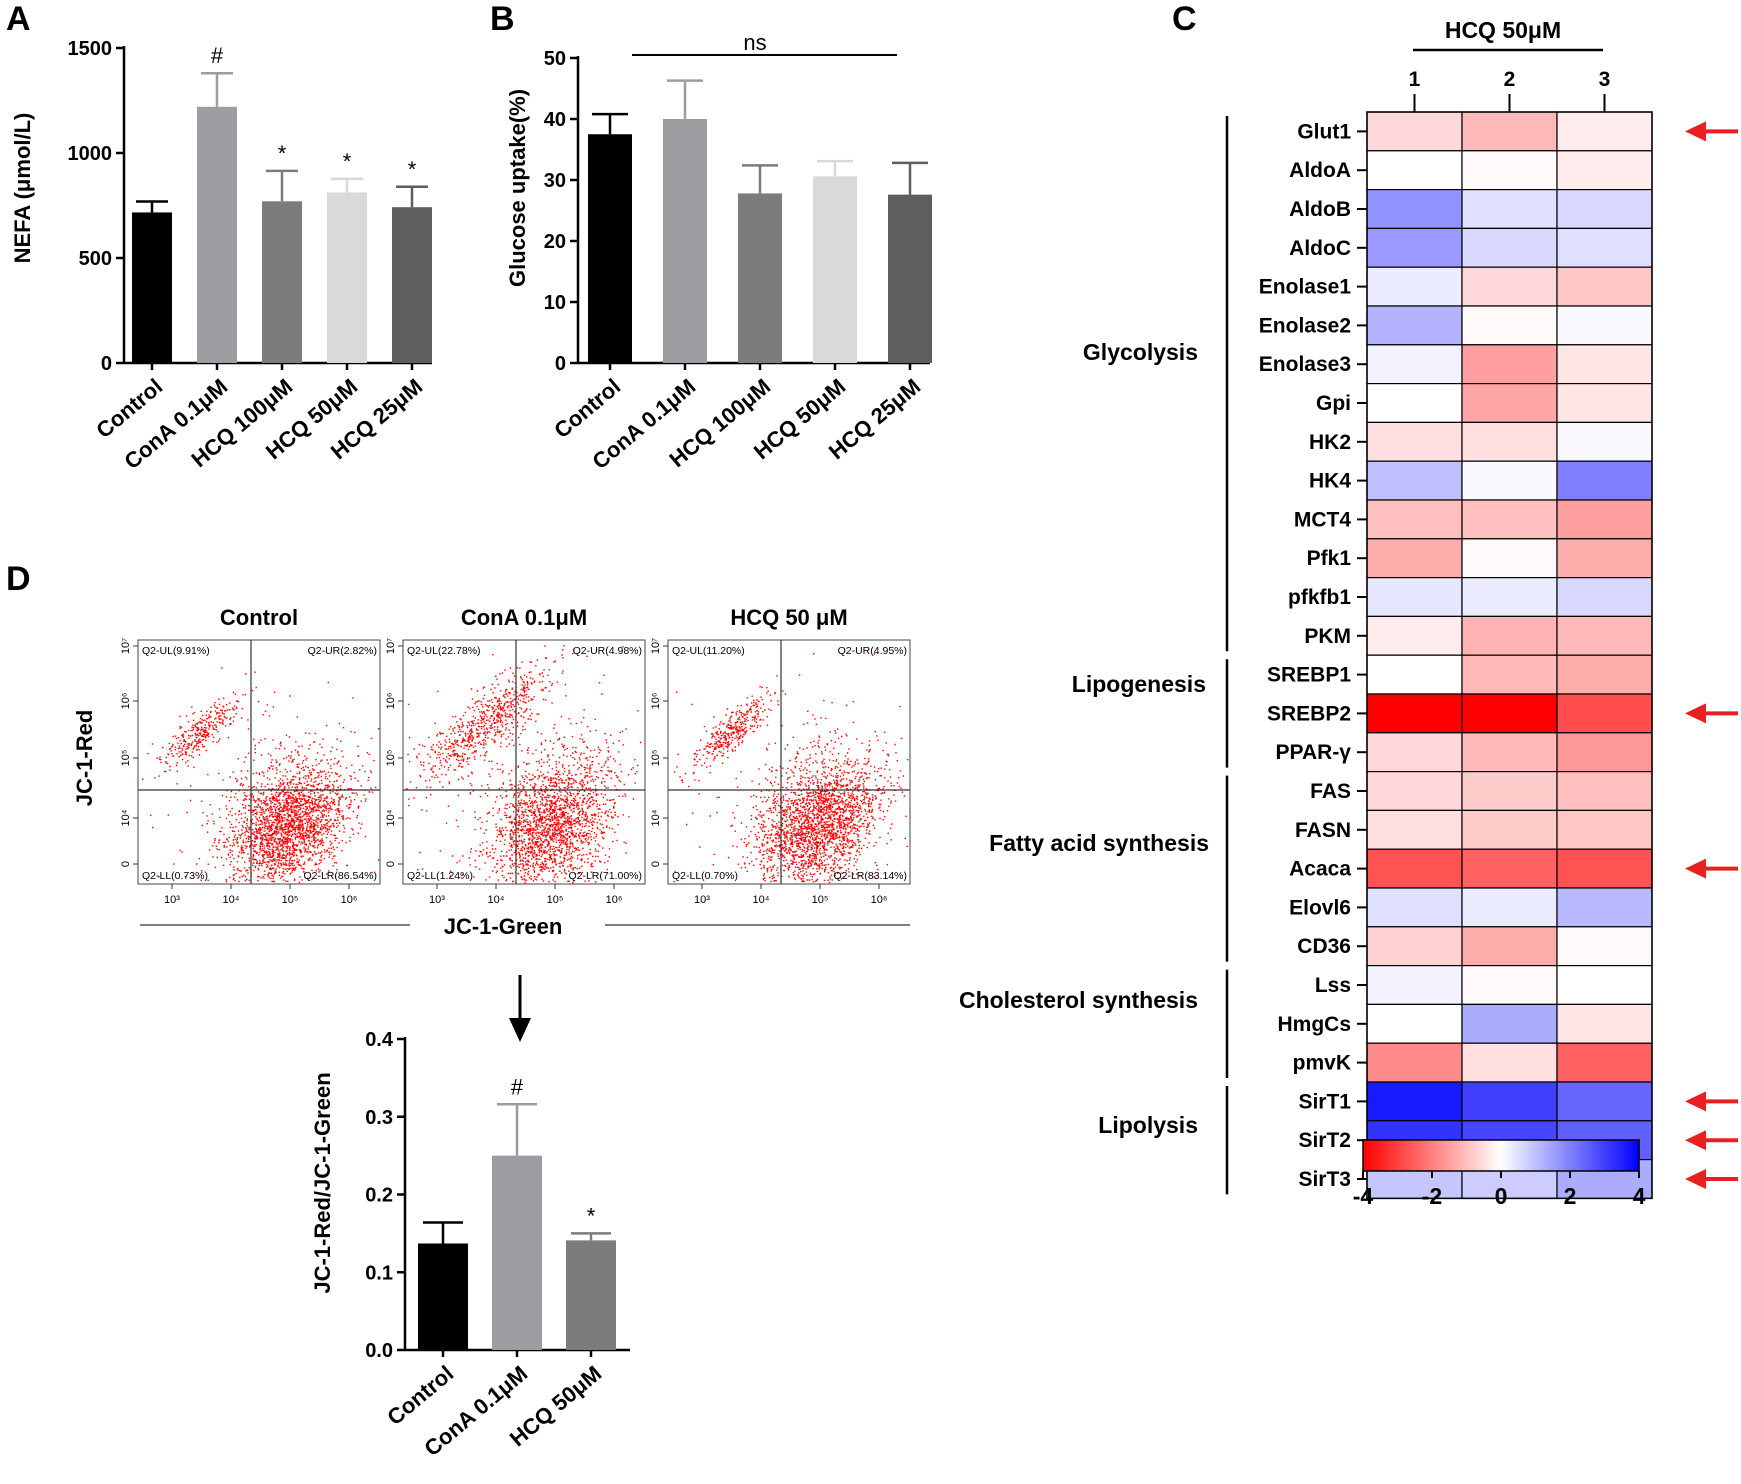  I want to click on significance-mark: #, so click(217, 55).